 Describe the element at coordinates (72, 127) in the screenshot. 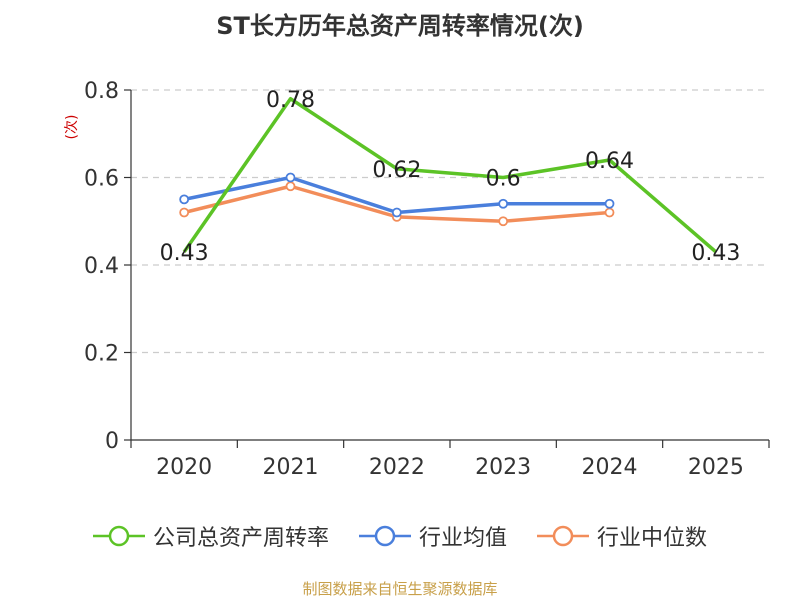

I see `y-axis-label: (次)` at that location.